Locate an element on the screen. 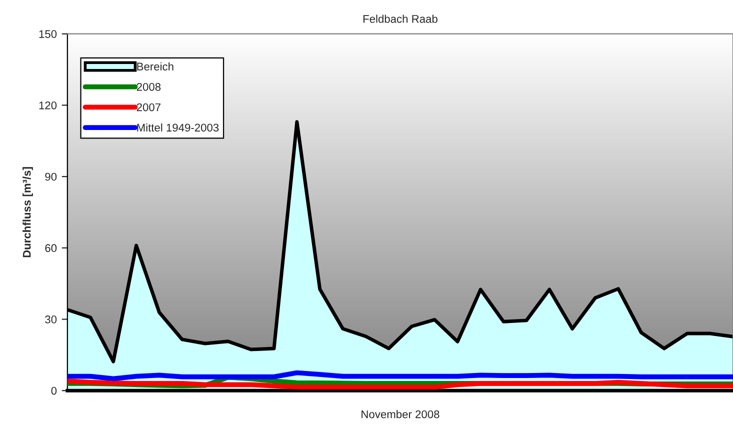  x-axis-title: November 2008 is located at coordinates (401, 414).